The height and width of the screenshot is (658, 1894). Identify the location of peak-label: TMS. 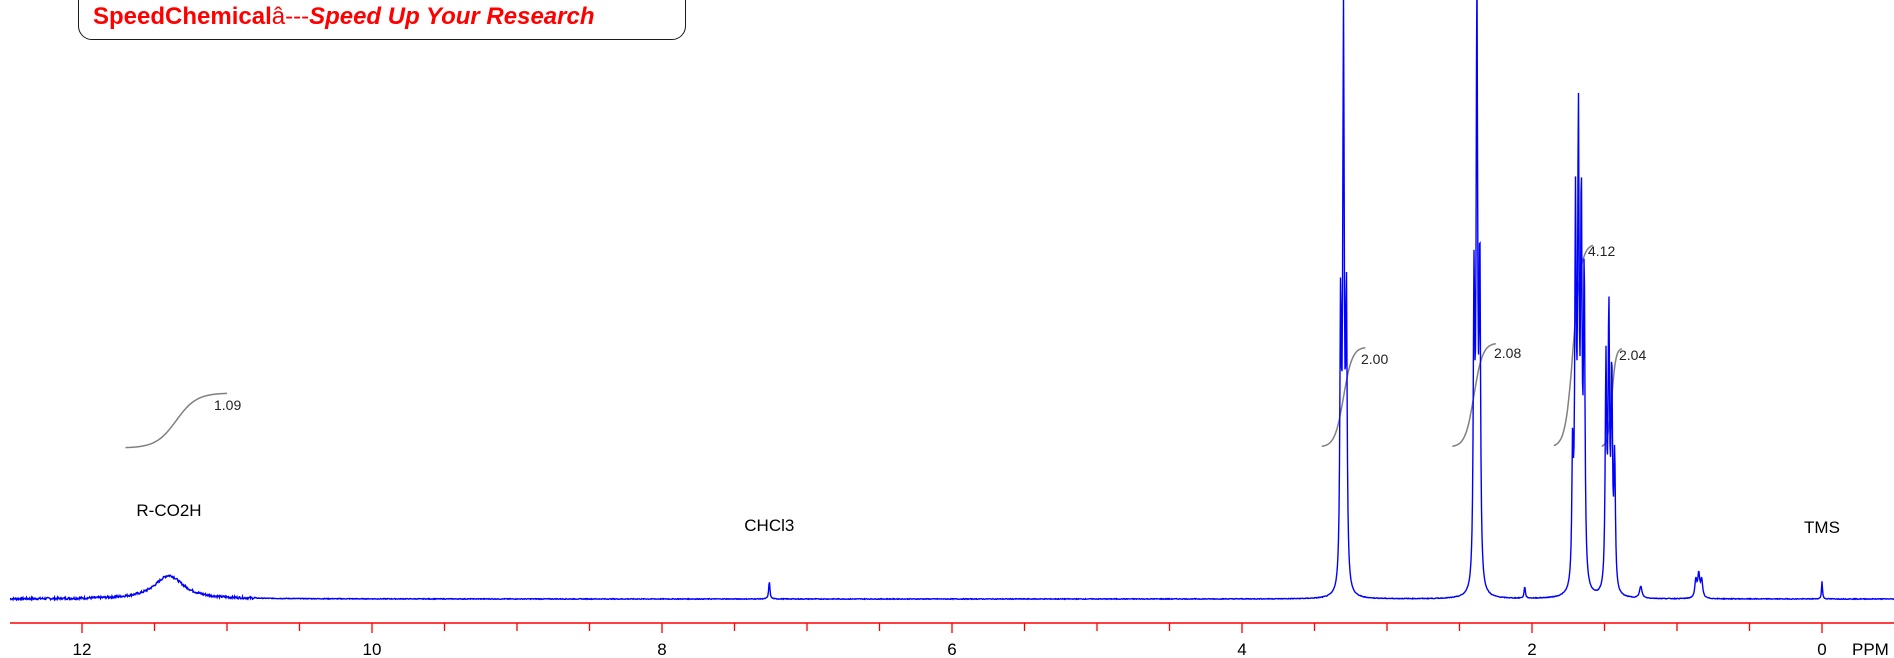
(1822, 527).